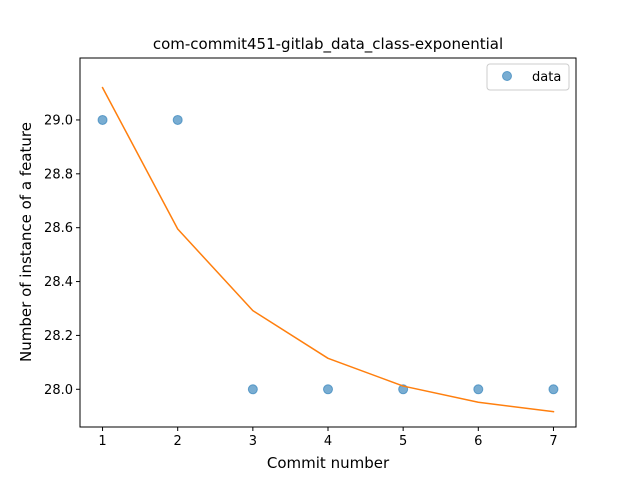  I want to click on legend-marker, so click(507, 76).